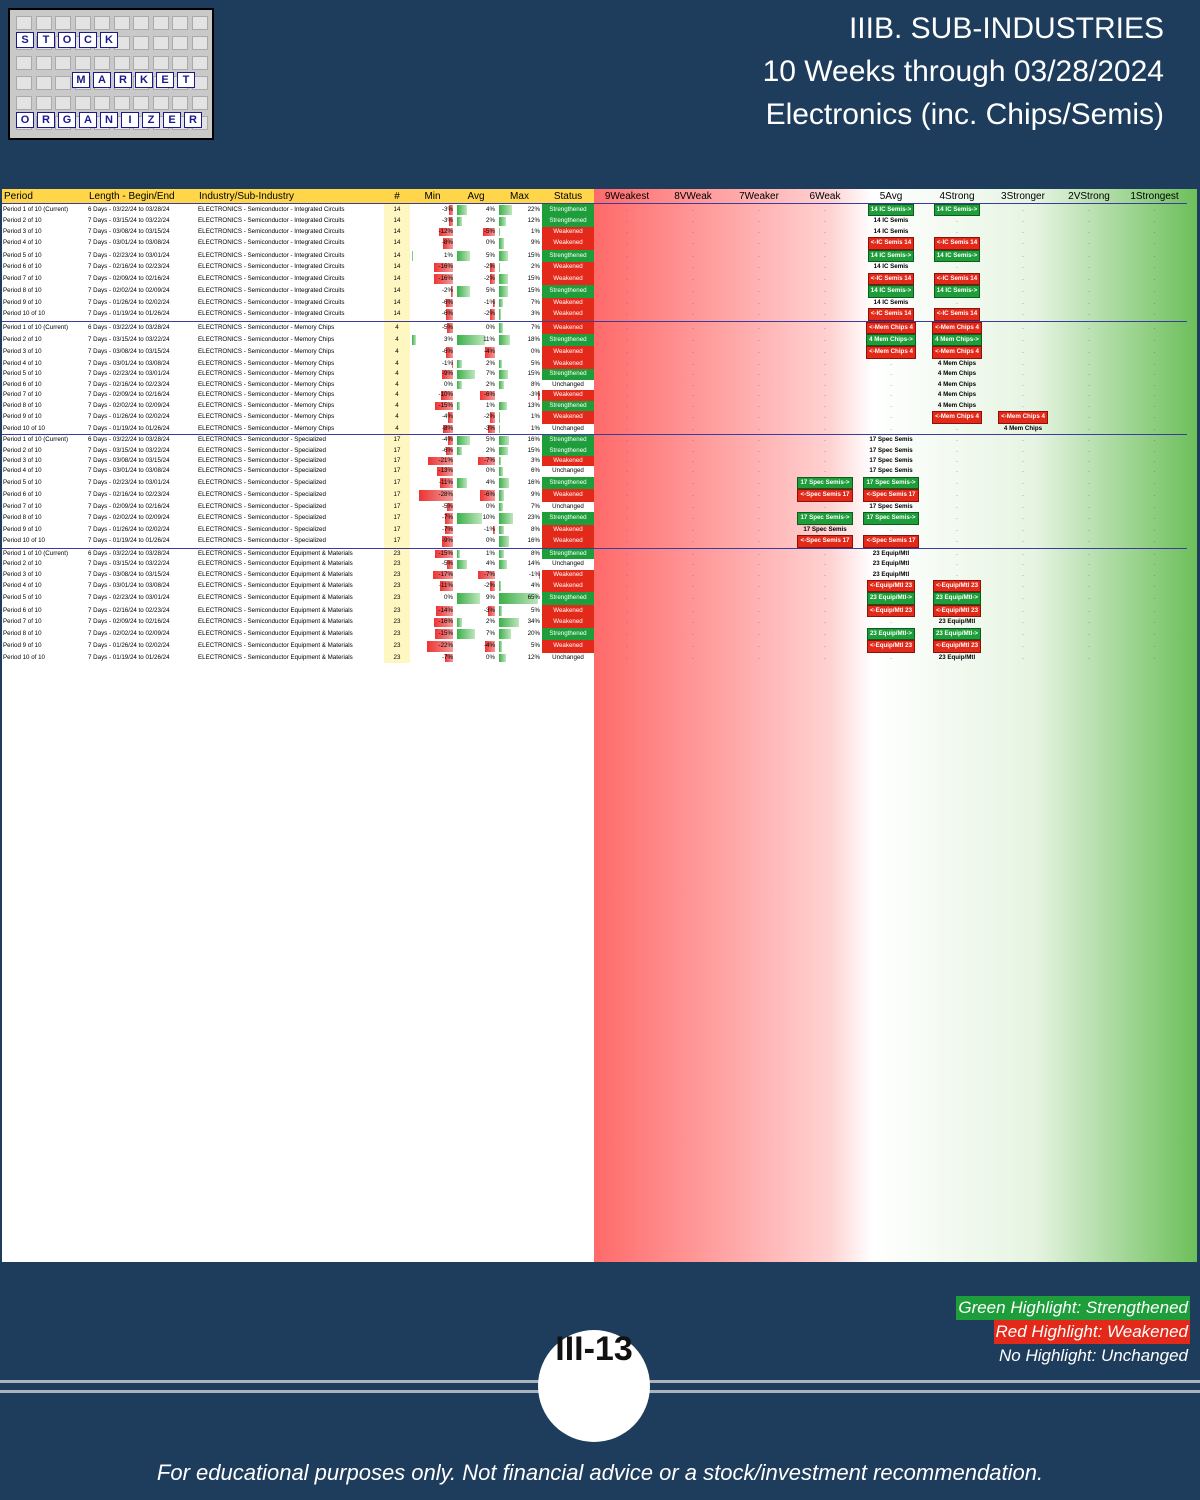 The image size is (1200, 1500). What do you see at coordinates (130, 120) in the screenshot?
I see `logo-letter: I` at bounding box center [130, 120].